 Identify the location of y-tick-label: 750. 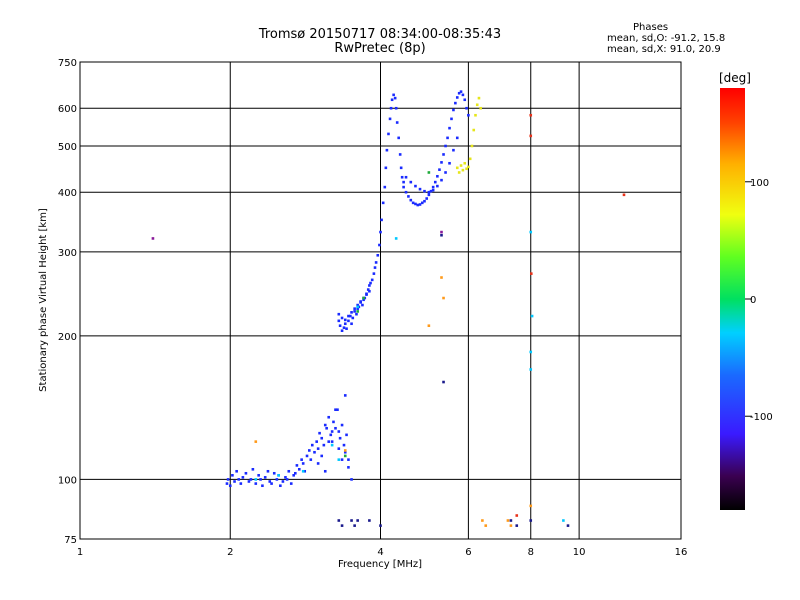
(67, 63).